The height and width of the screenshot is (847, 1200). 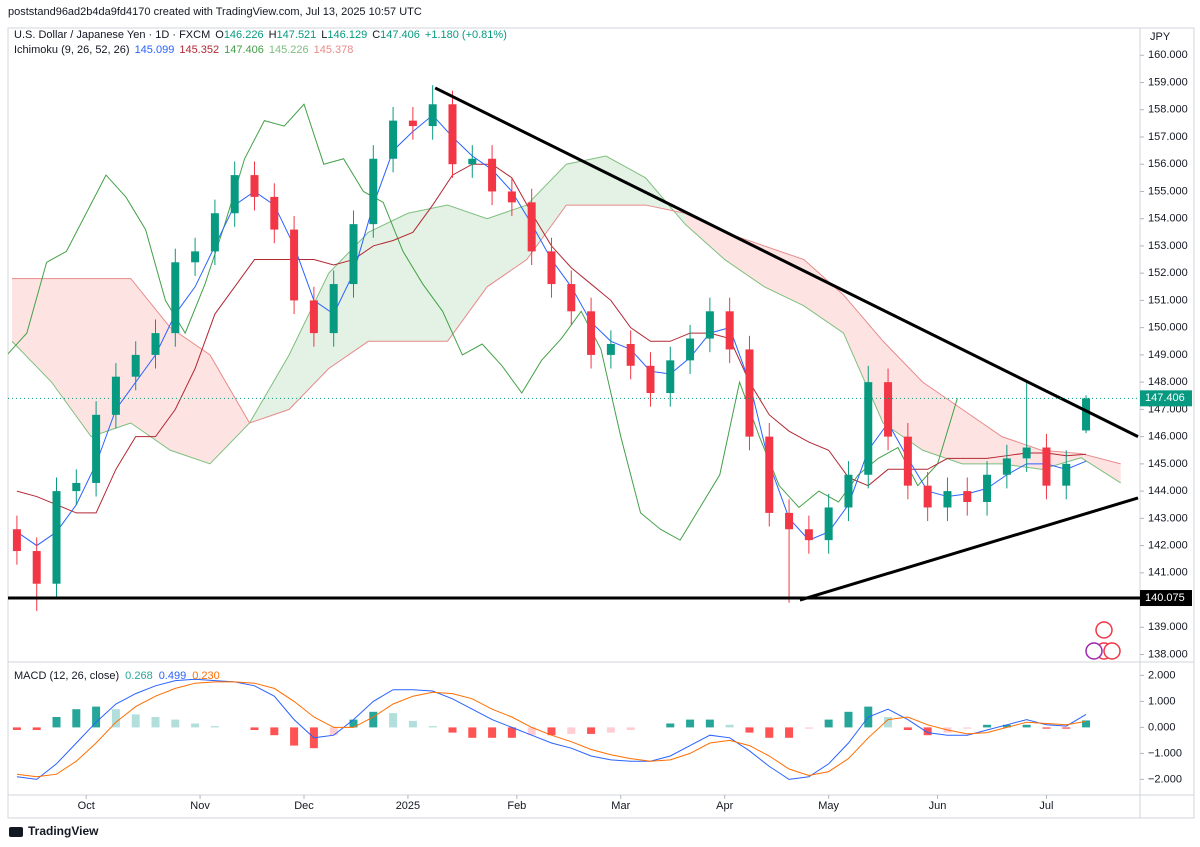 What do you see at coordinates (1162, 727) in the screenshot?
I see `macd-y-tick-label: 0.000` at bounding box center [1162, 727].